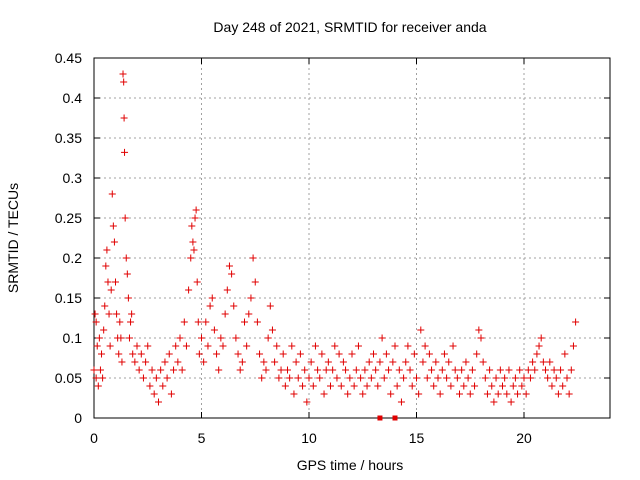 Image resolution: width=640 pixels, height=480 pixels. I want to click on x-tick-label: 5, so click(202, 438).